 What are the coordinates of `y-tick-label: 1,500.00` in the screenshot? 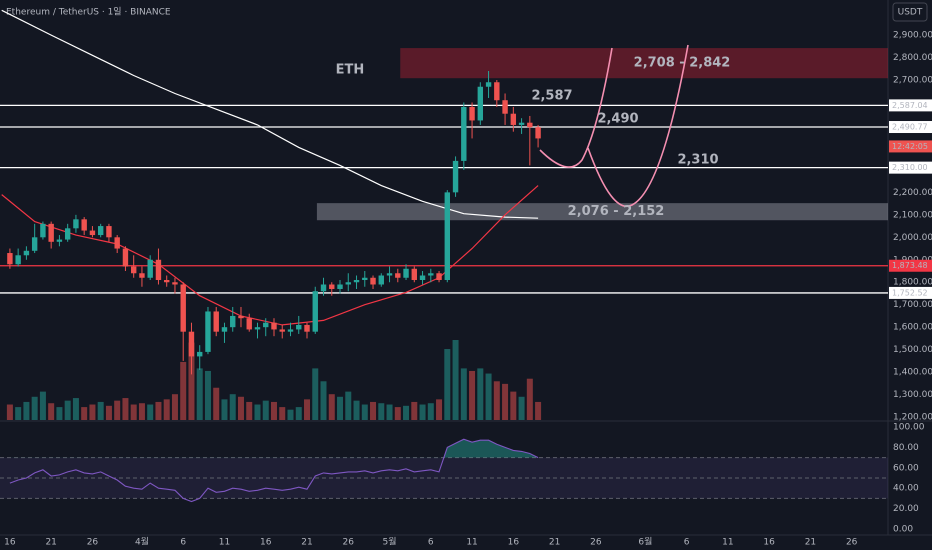 It's located at (912, 350).